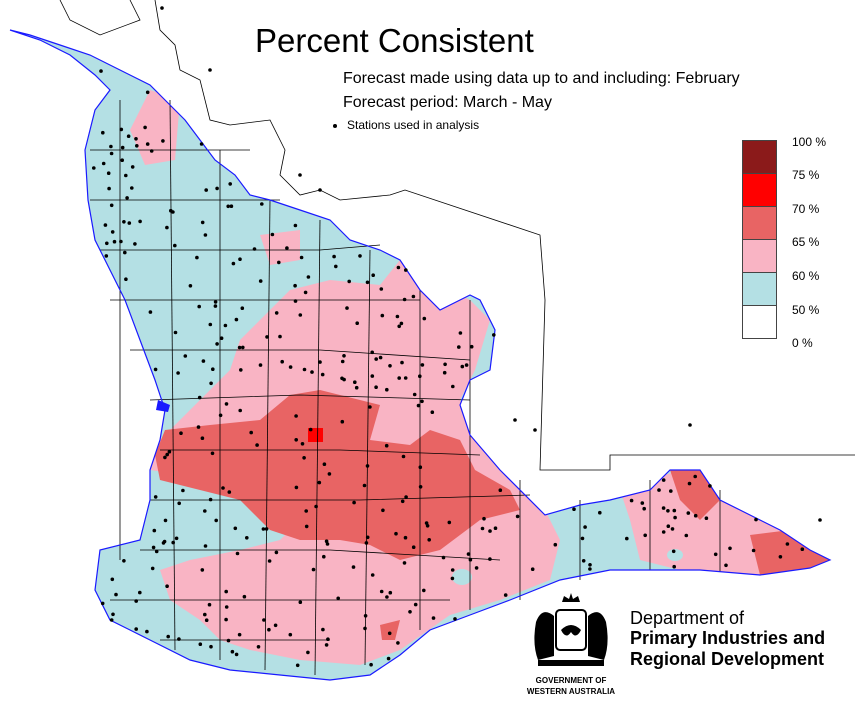 The image size is (855, 720). I want to click on dept-line2: Primary Industries and, so click(728, 638).